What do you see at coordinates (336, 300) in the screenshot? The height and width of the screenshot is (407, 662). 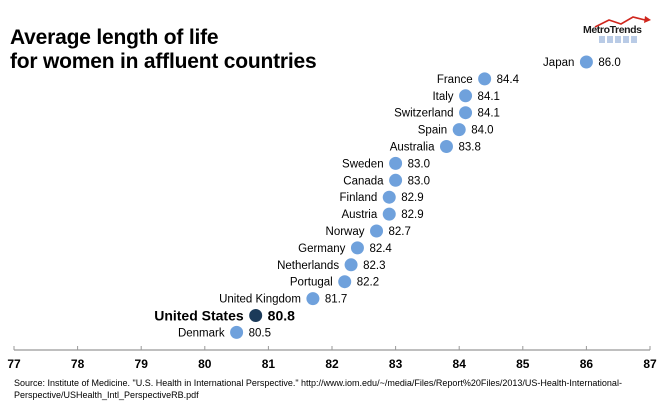 I see `value-label: 81.7` at bounding box center [336, 300].